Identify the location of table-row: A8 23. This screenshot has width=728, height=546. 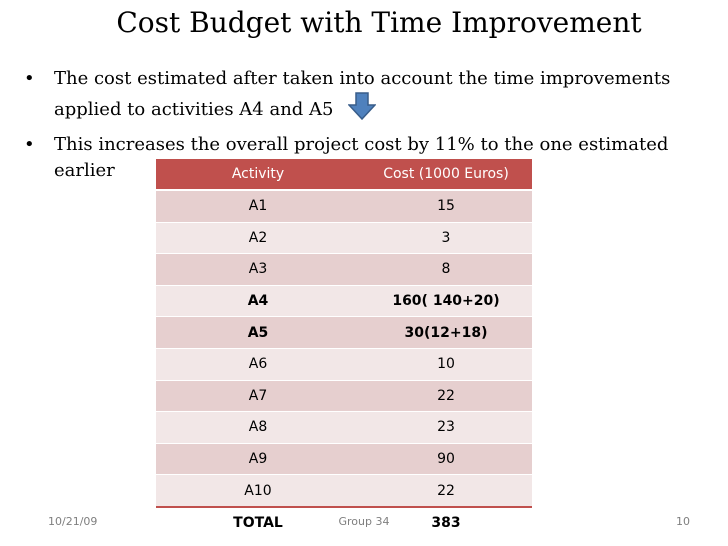
(344, 427).